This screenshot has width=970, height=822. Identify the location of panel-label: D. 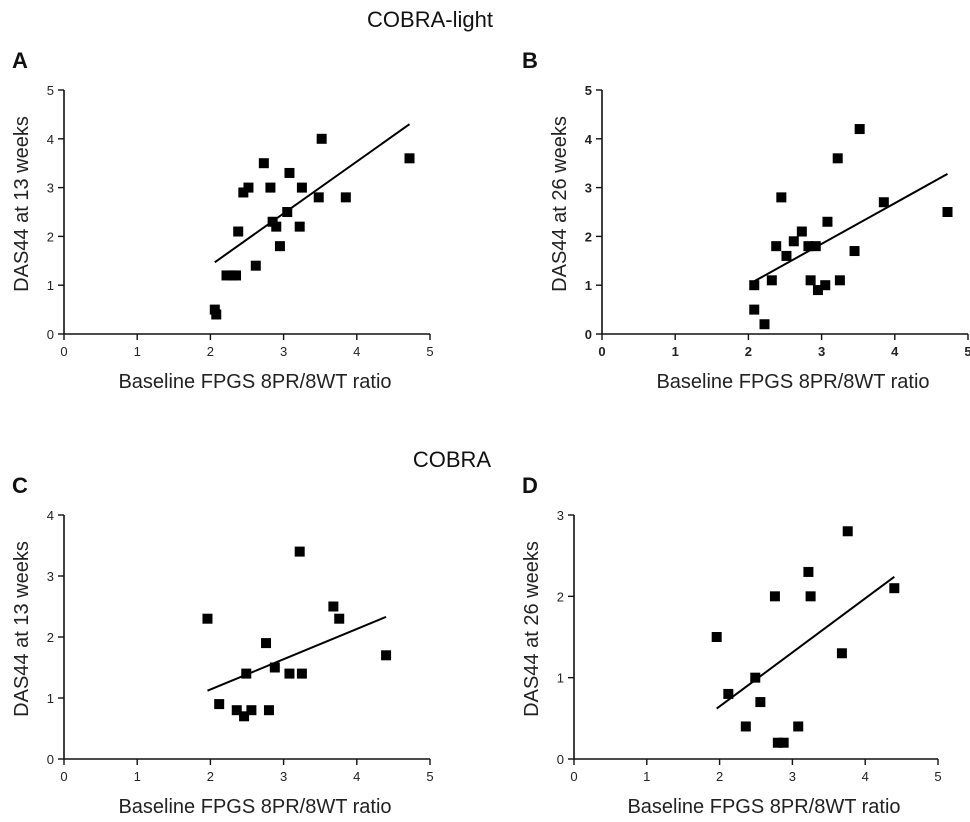
(530, 485).